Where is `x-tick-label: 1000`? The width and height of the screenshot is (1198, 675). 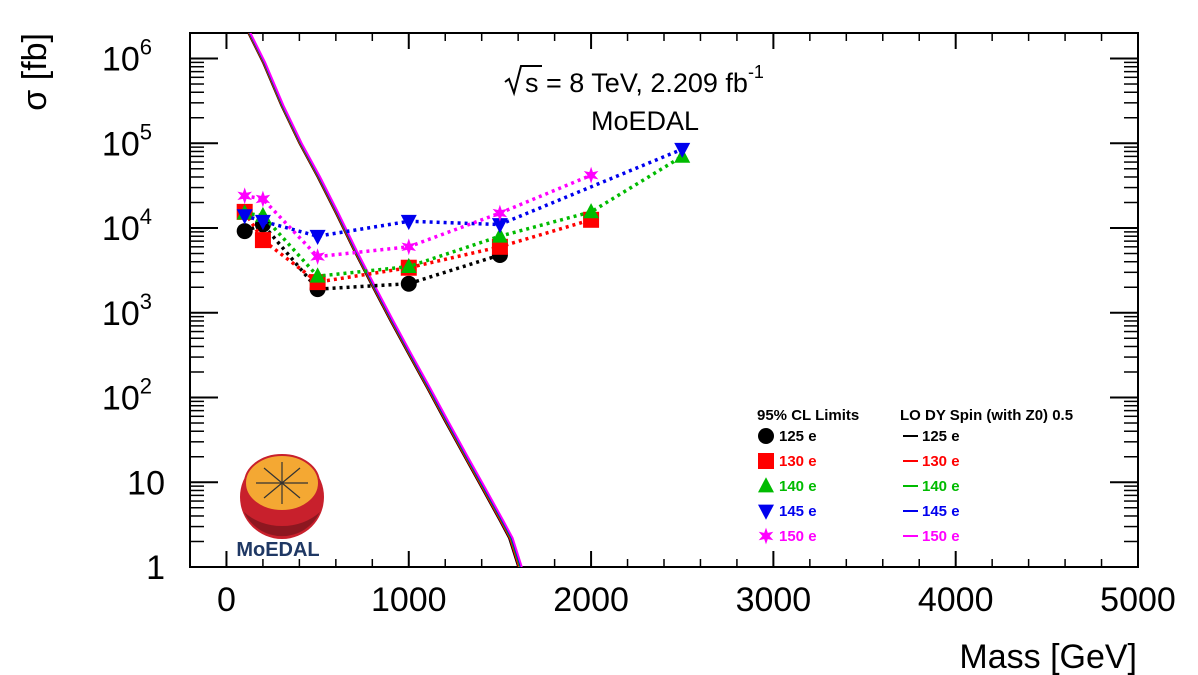 x-tick-label: 1000 is located at coordinates (409, 600).